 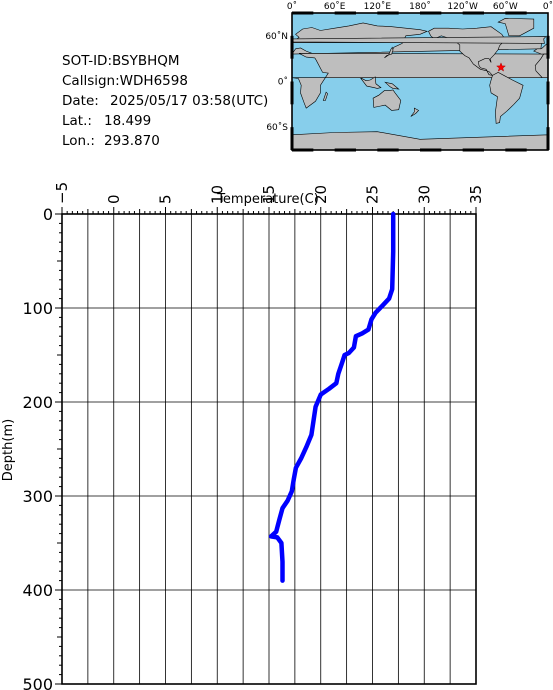 What do you see at coordinates (132, 141) in the screenshot?
I see `lon-value: 293.870` at bounding box center [132, 141].